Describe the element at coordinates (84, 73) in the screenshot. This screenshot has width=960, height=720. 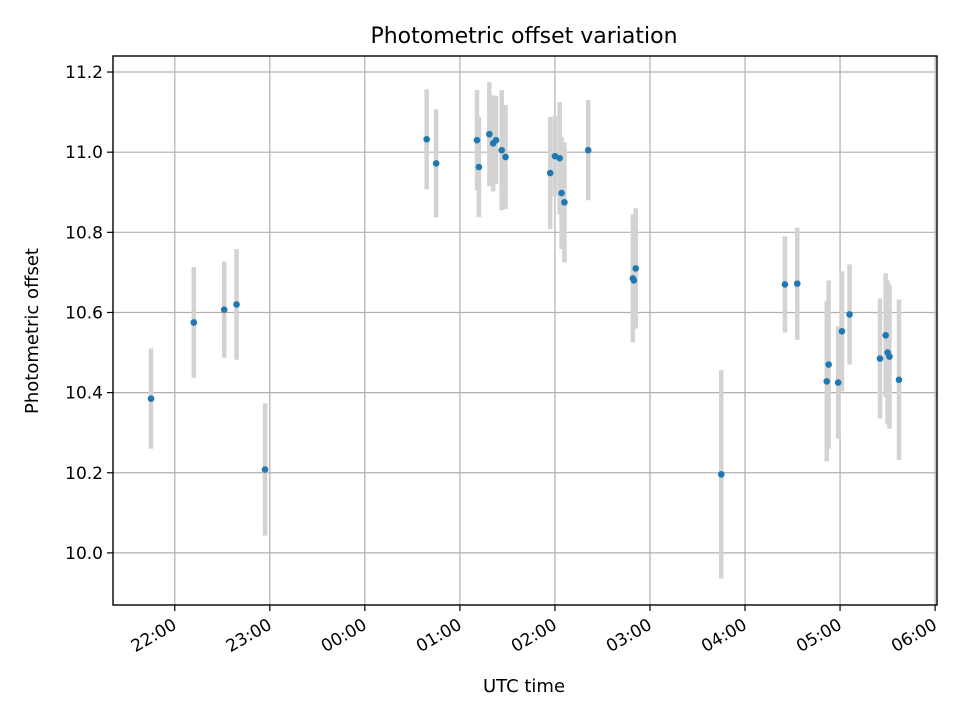
I see `y-tick-label: 11.2` at that location.